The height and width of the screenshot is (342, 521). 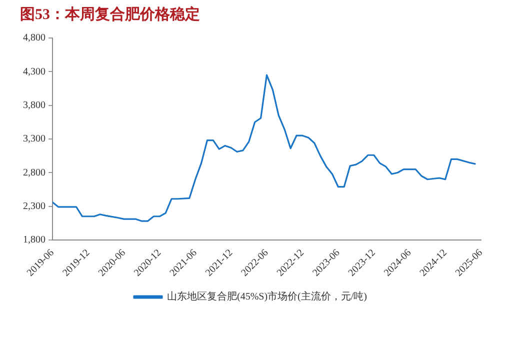 What do you see at coordinates (34, 139) in the screenshot?
I see `y-tick-label: 3,300` at bounding box center [34, 139].